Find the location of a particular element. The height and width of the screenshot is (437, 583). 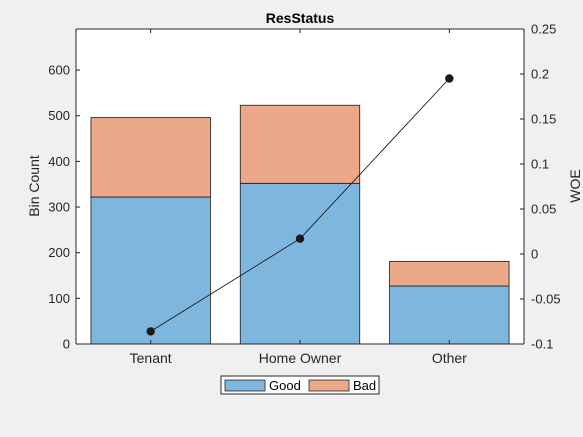

bar-good-tenant is located at coordinates (150, 270).